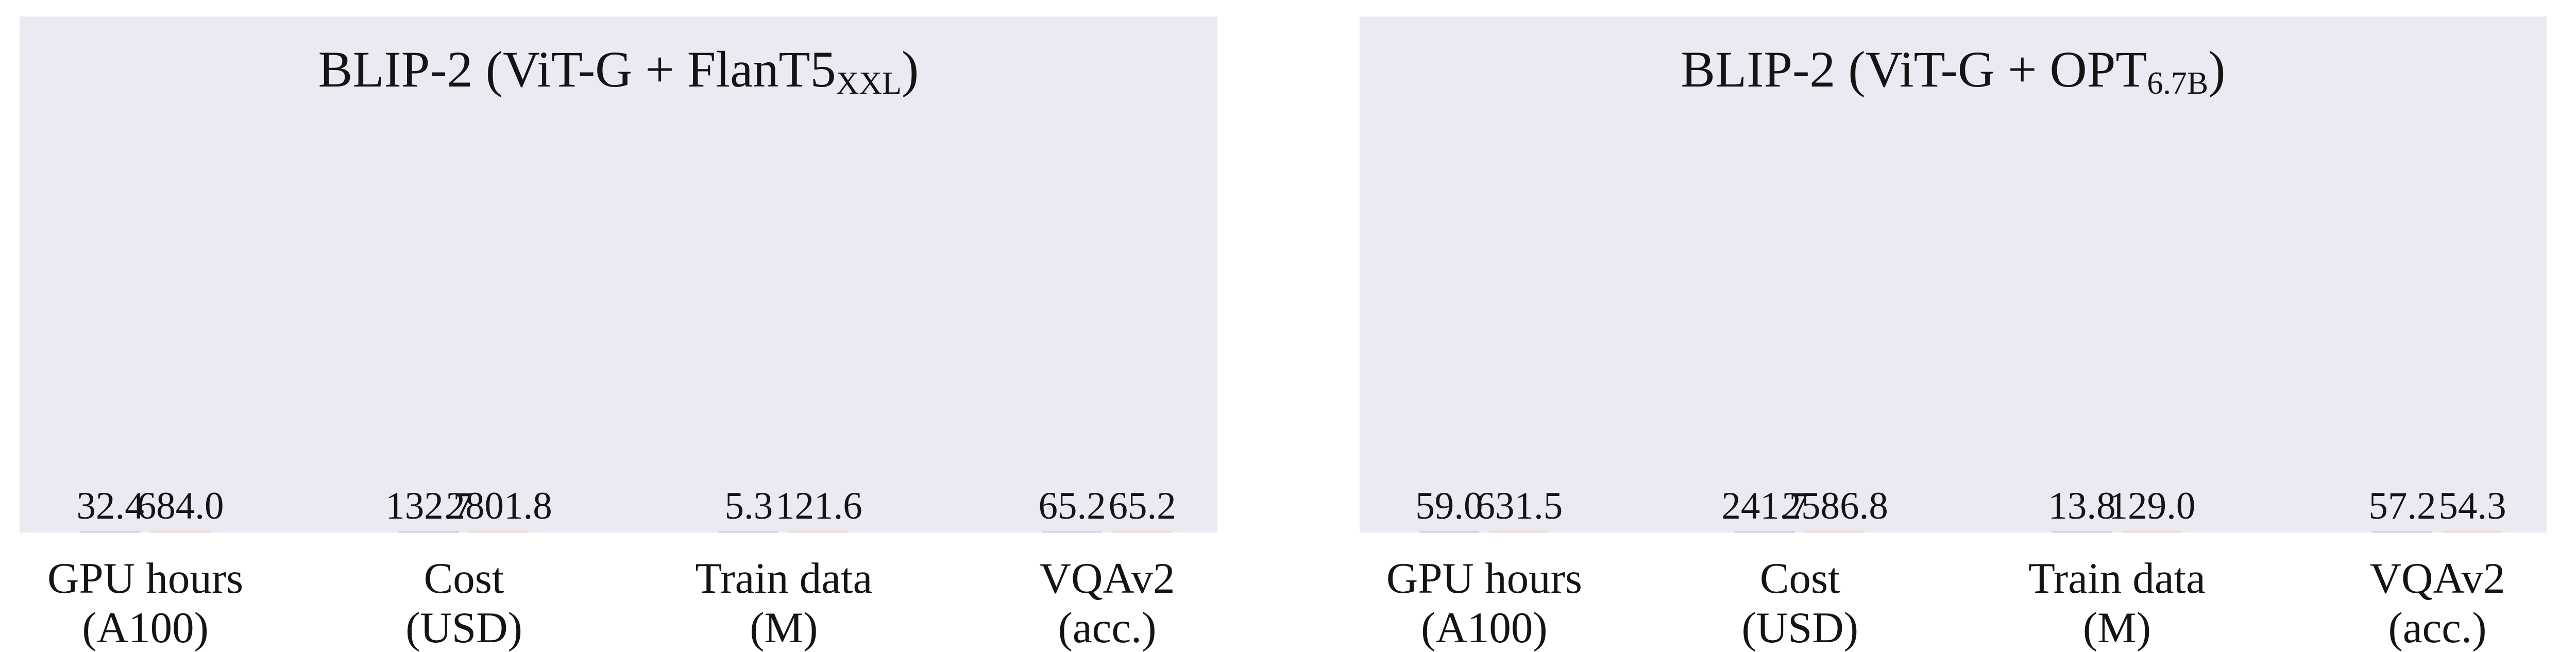 The image size is (2576, 652). What do you see at coordinates (2472, 506) in the screenshot?
I see `bar-value-label: 54.3` at bounding box center [2472, 506].